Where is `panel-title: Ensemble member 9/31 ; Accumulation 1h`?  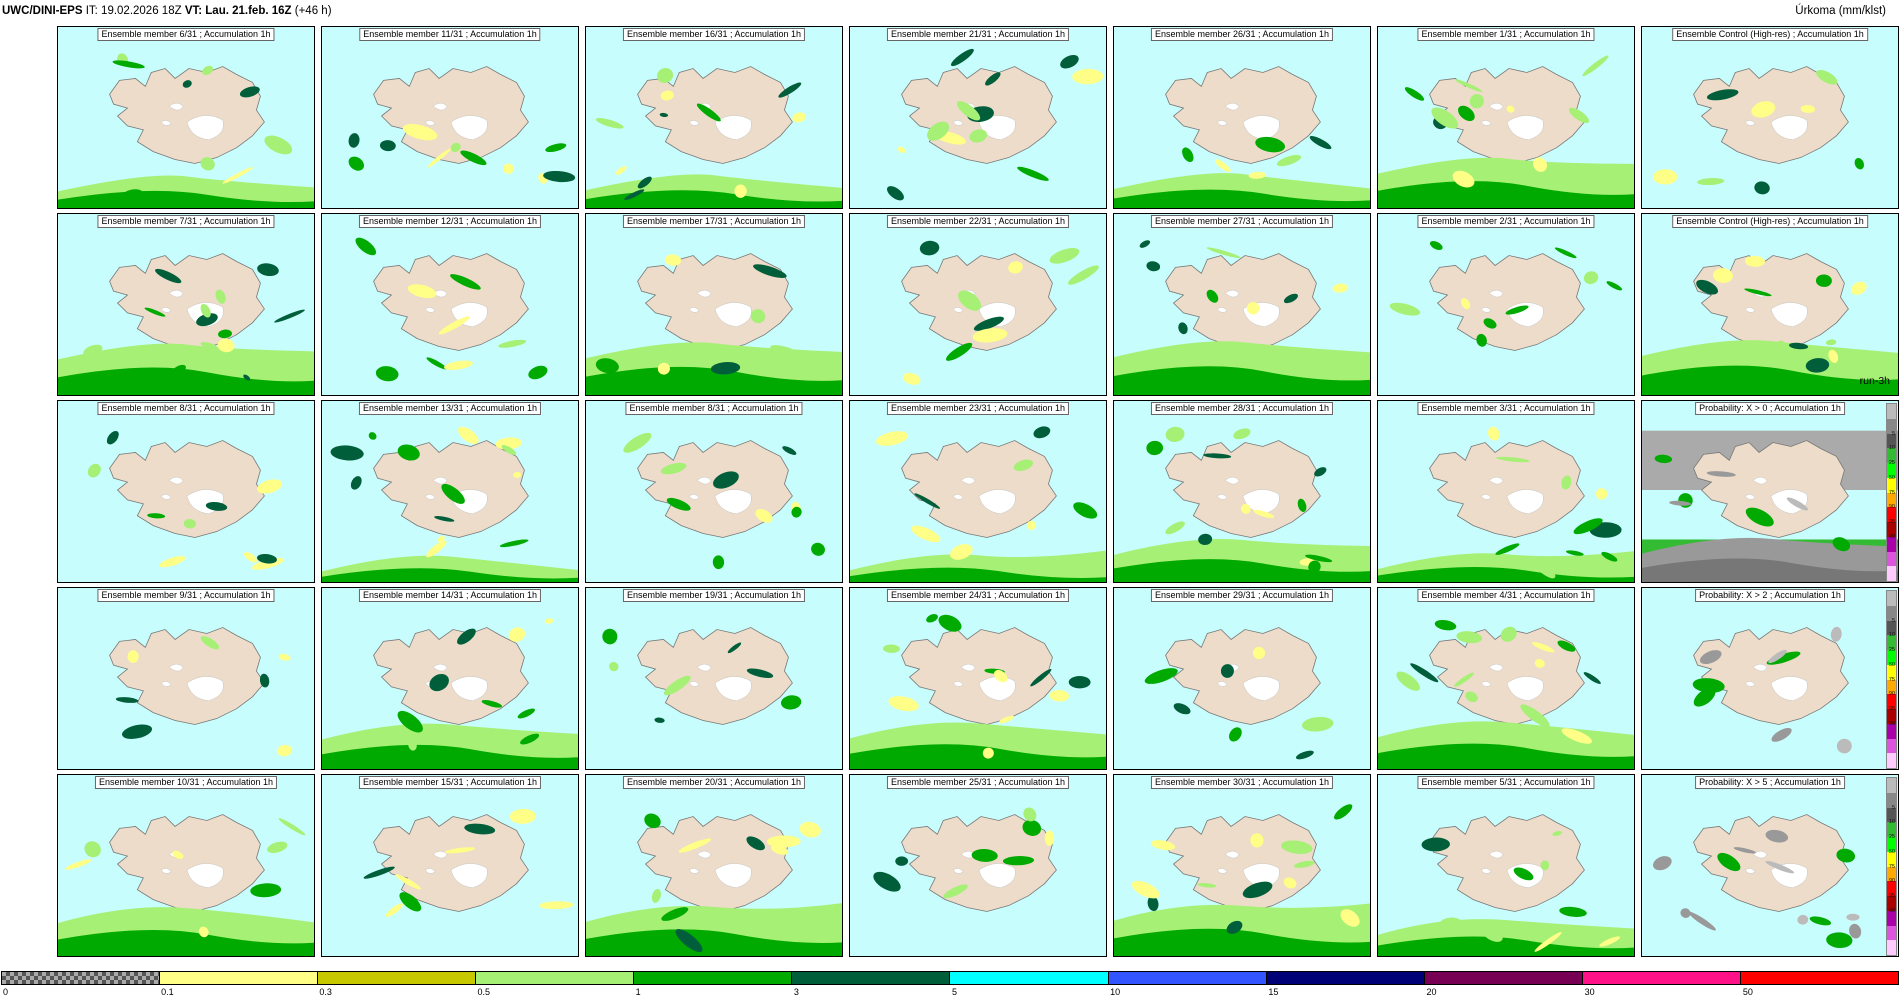
panel-title: Ensemble member 9/31 ; Accumulation 1h is located at coordinates (186, 595).